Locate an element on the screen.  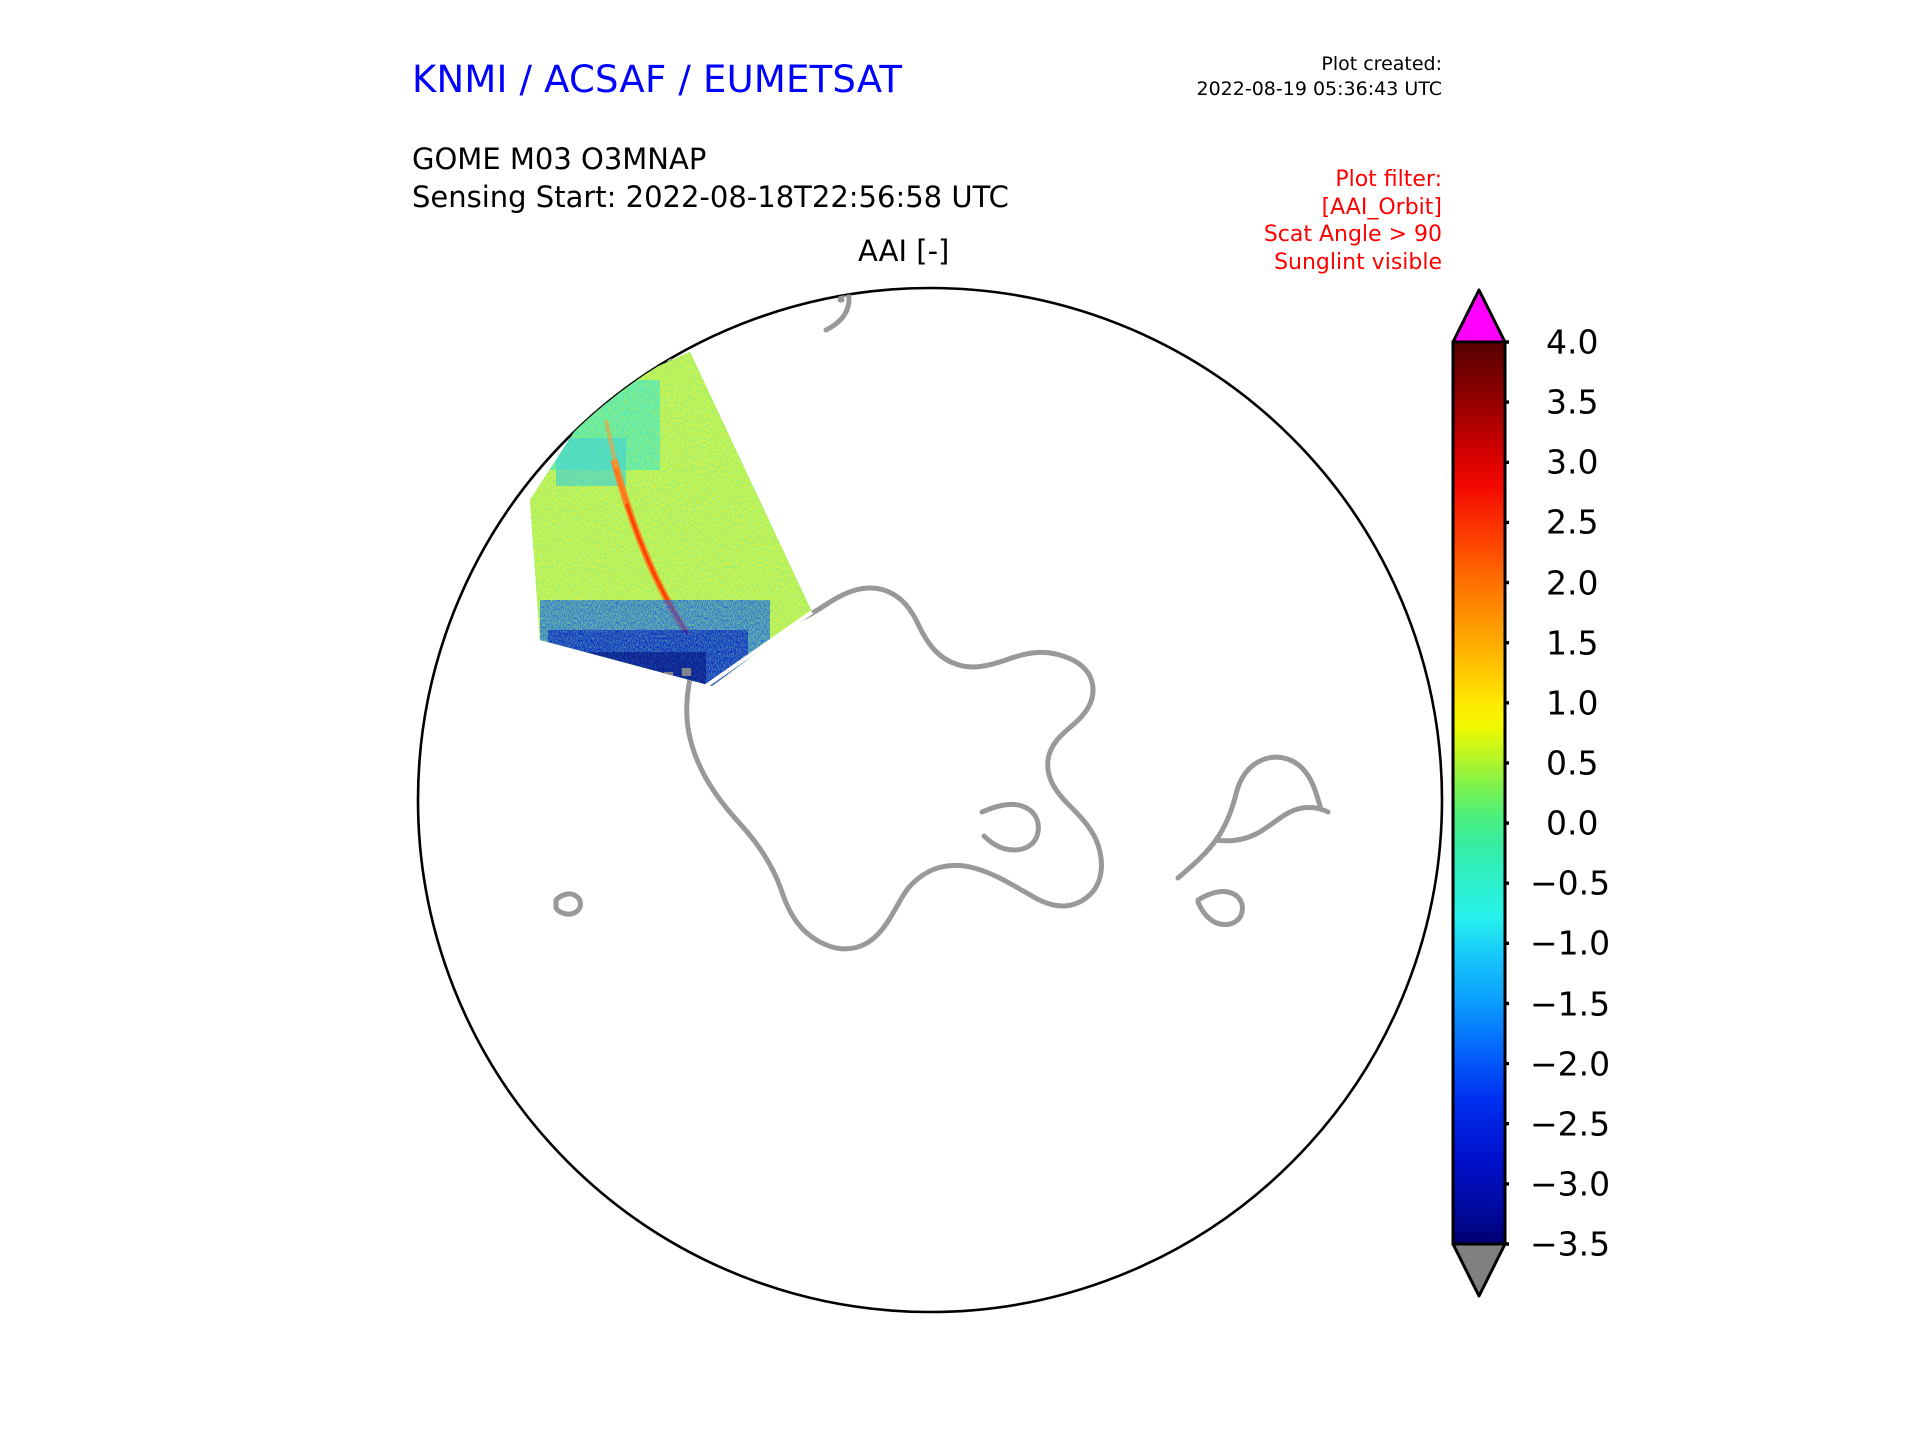
colorbar-tick-label: 2.5 is located at coordinates (1572, 522).